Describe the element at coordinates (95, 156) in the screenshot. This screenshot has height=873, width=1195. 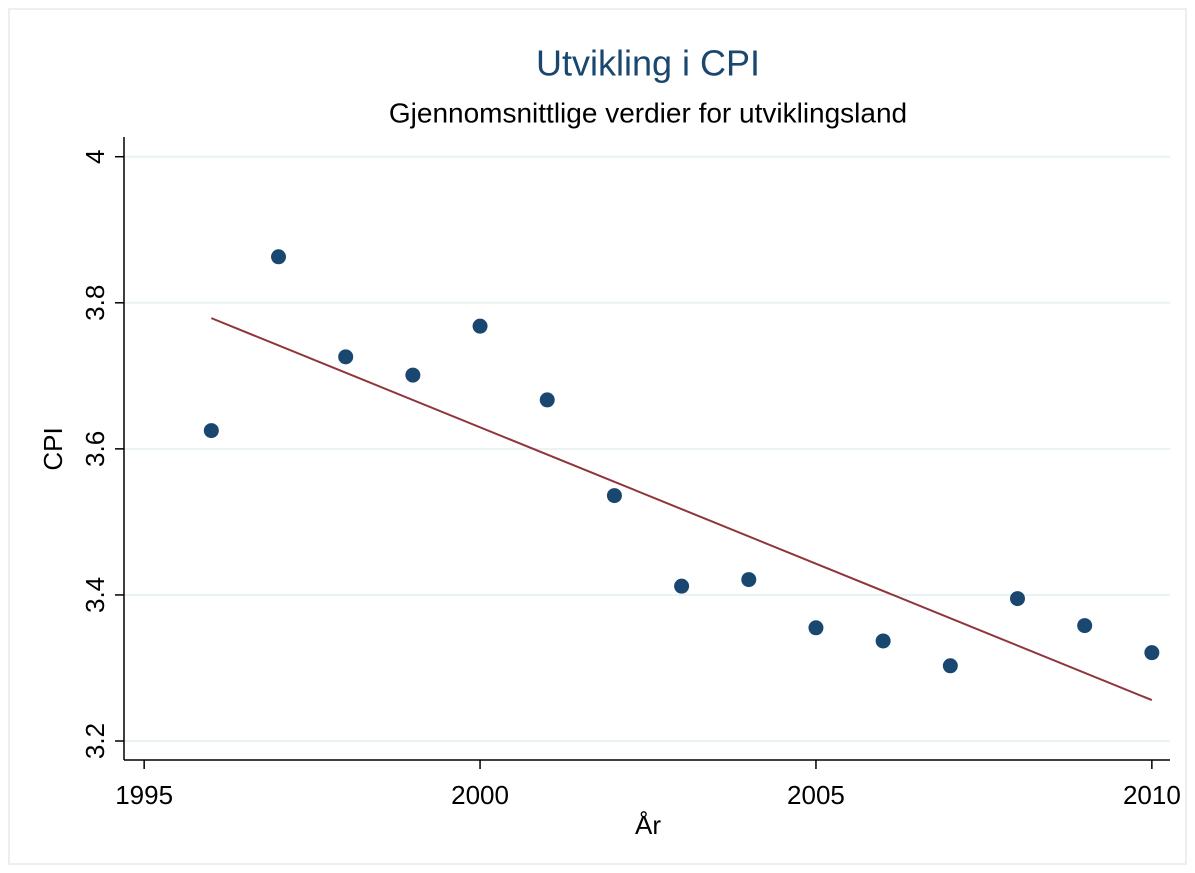
I see `y-tick-label: 4` at that location.